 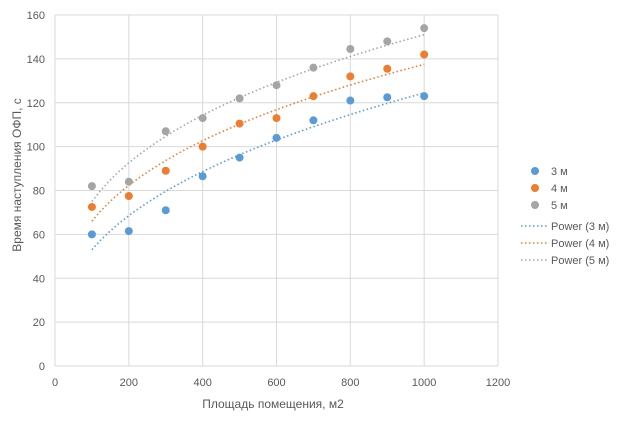 What do you see at coordinates (36, 148) in the screenshot?
I see `y-tick-label: 100` at bounding box center [36, 148].